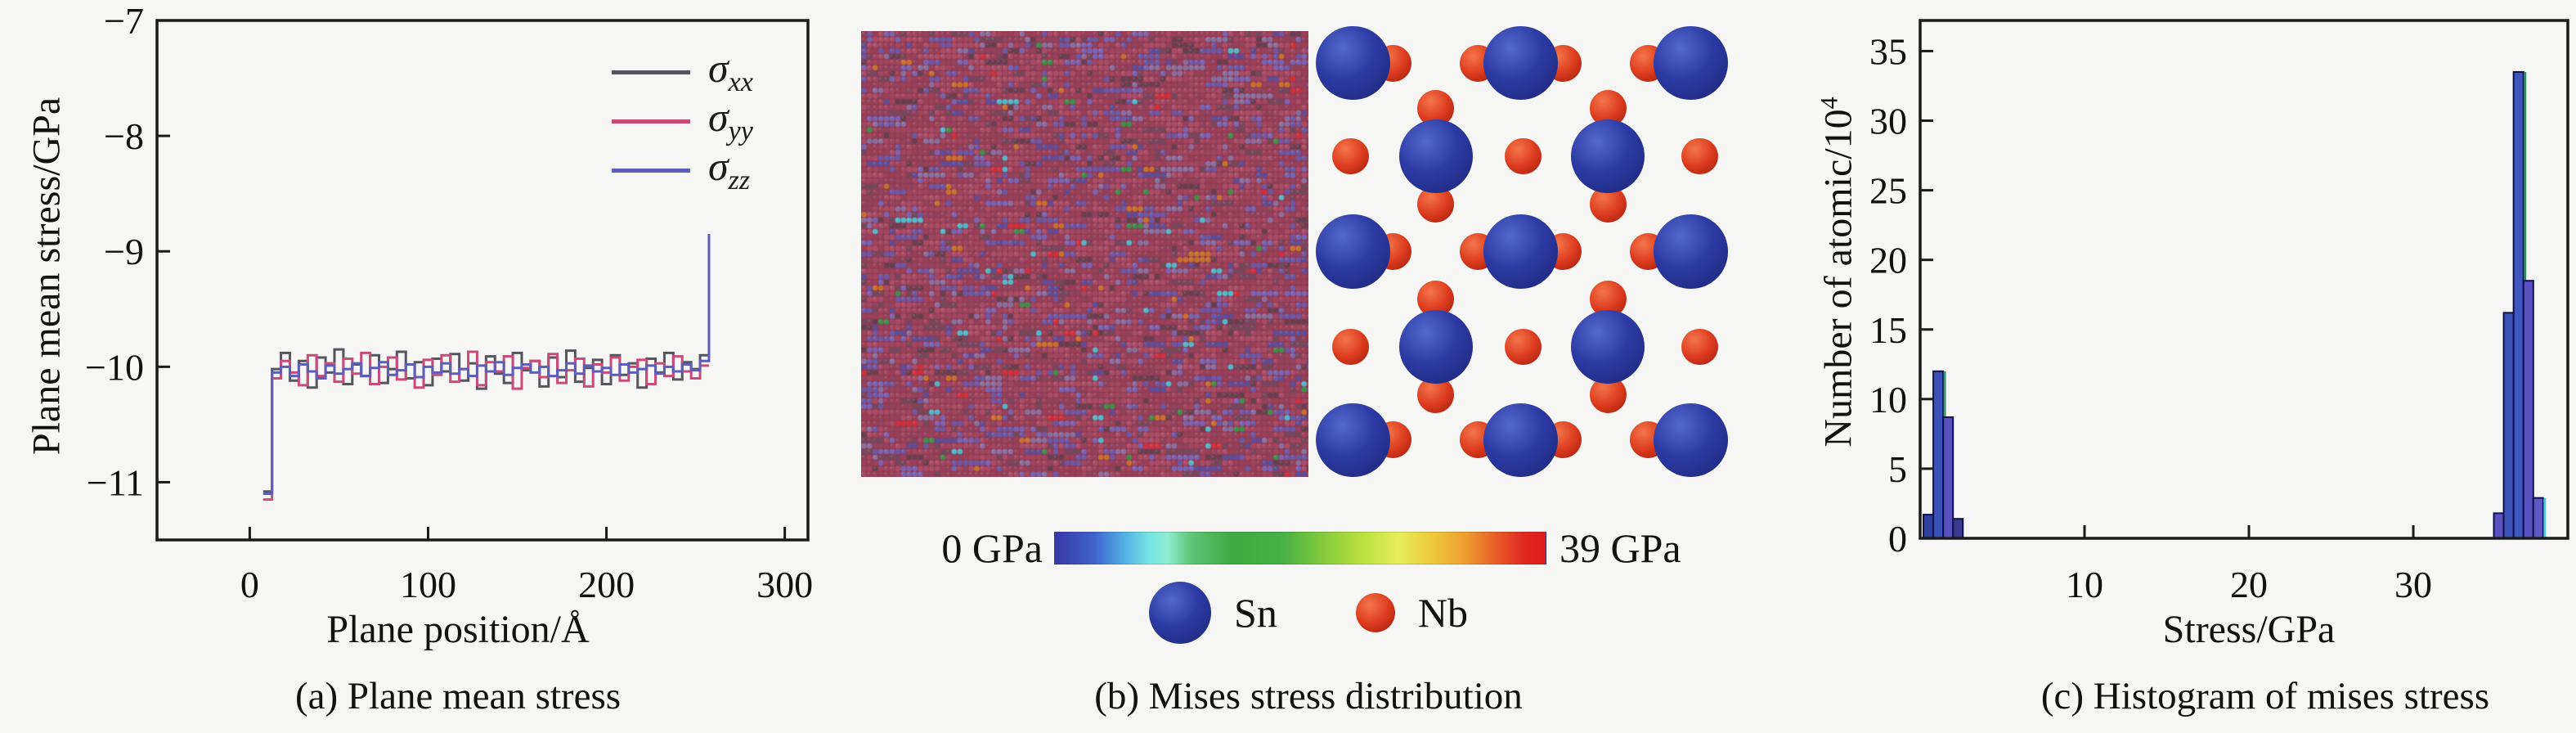 This screenshot has width=2576, height=733. Describe the element at coordinates (1888, 51) in the screenshot. I see `panel-c-y-tick-label: 35` at that location.